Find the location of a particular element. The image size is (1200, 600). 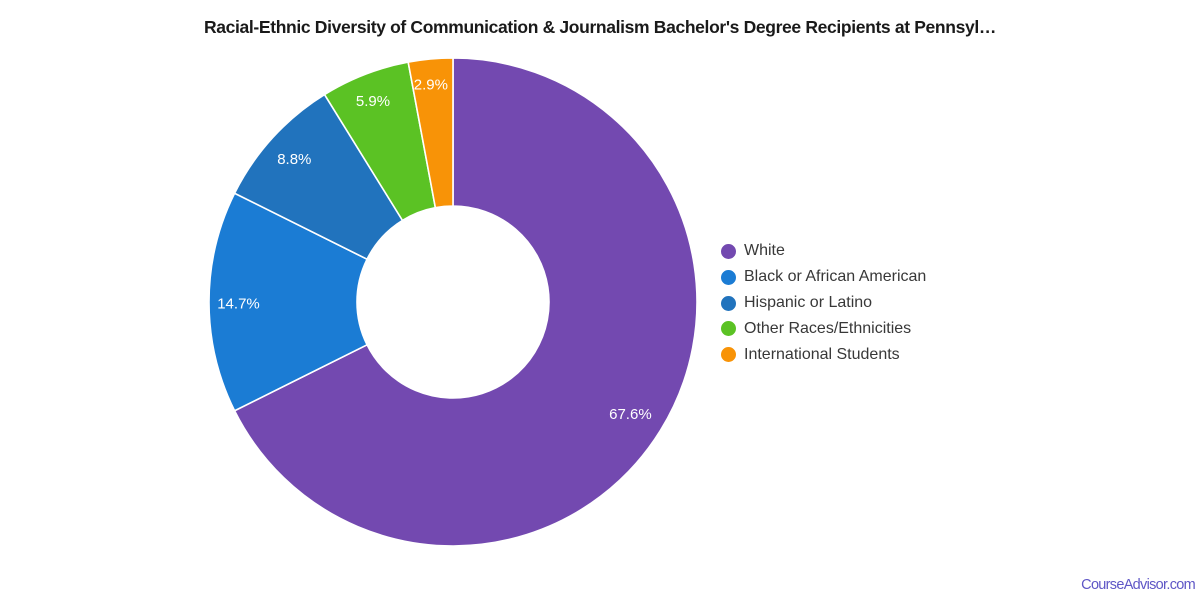

svg-text: 5.9% is located at coordinates (373, 101).